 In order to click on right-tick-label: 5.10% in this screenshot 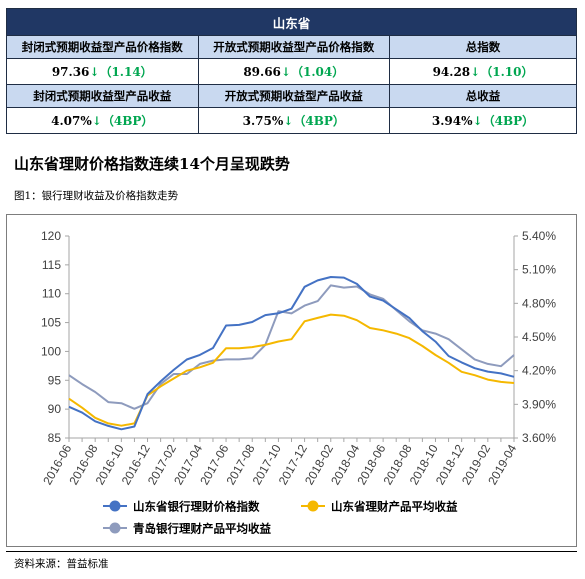, I will do `click(539, 270)`.